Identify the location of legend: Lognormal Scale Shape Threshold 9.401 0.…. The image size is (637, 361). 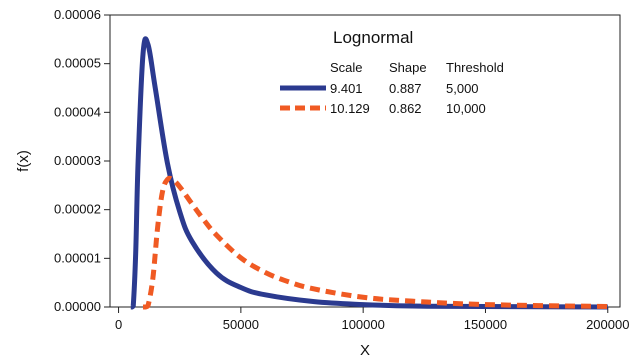
(392, 72).